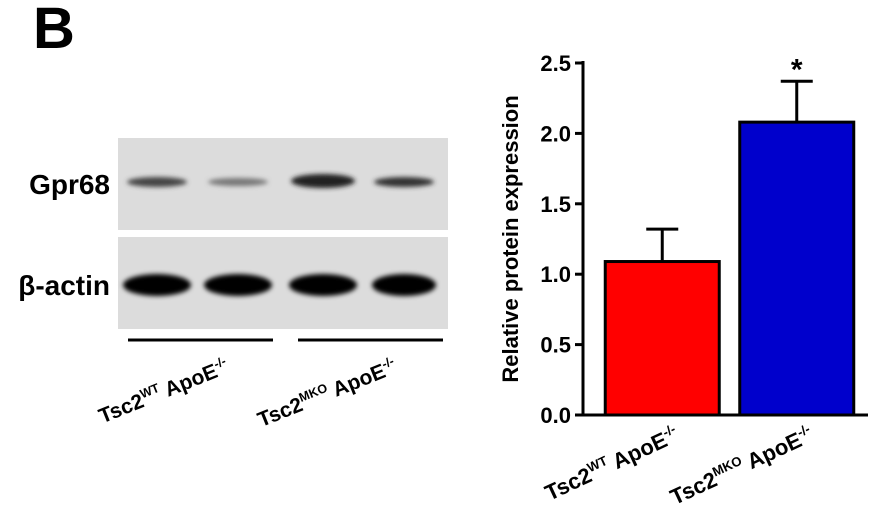  Describe the element at coordinates (279, 235) in the screenshot. I see `bands` at that location.